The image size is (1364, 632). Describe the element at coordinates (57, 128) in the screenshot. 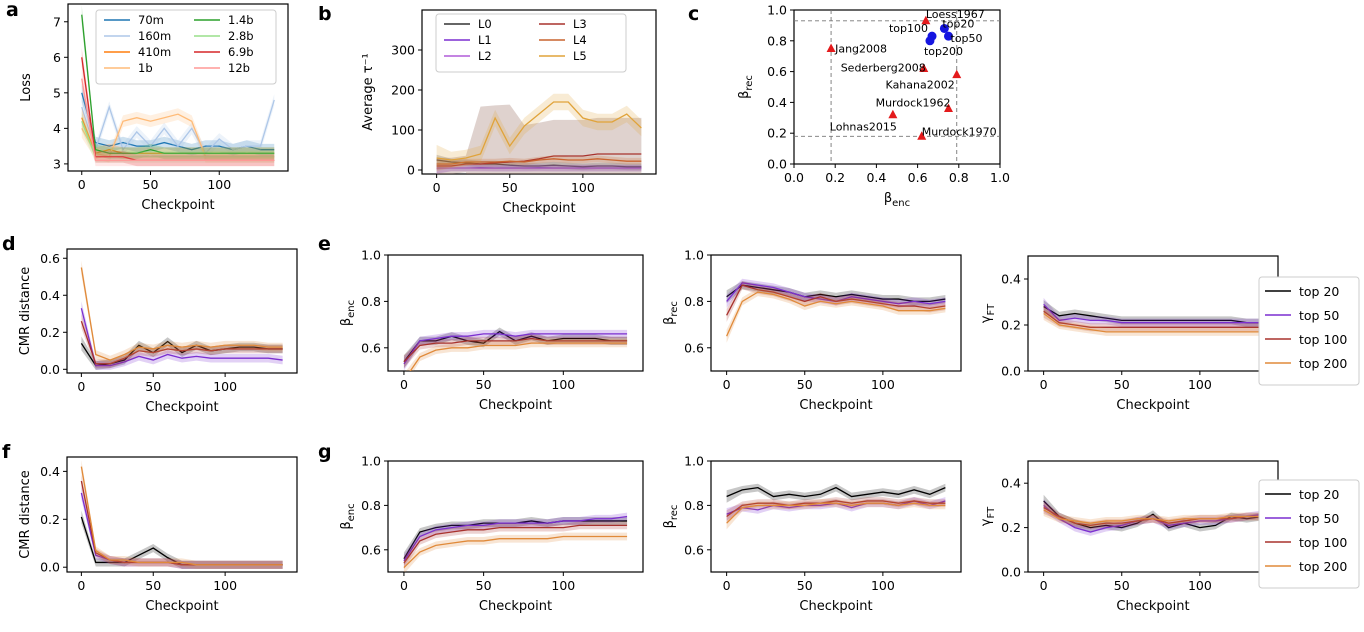

I see `y-tick-label: 4` at that location.